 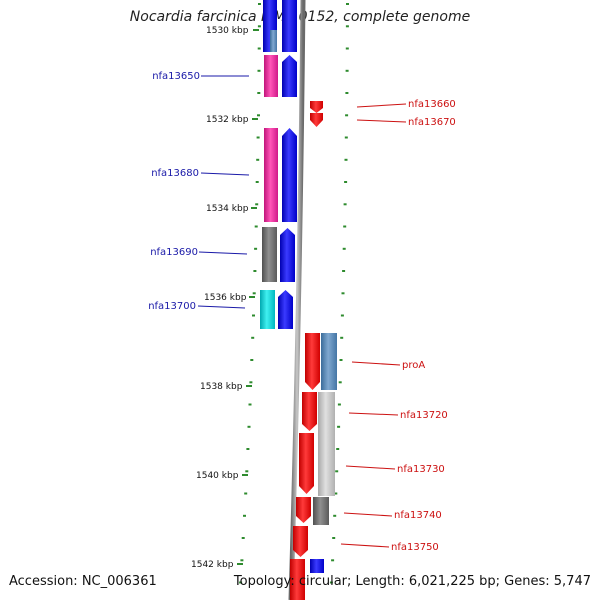 I want to click on tick-ruler-right, so click(x=339, y=293).